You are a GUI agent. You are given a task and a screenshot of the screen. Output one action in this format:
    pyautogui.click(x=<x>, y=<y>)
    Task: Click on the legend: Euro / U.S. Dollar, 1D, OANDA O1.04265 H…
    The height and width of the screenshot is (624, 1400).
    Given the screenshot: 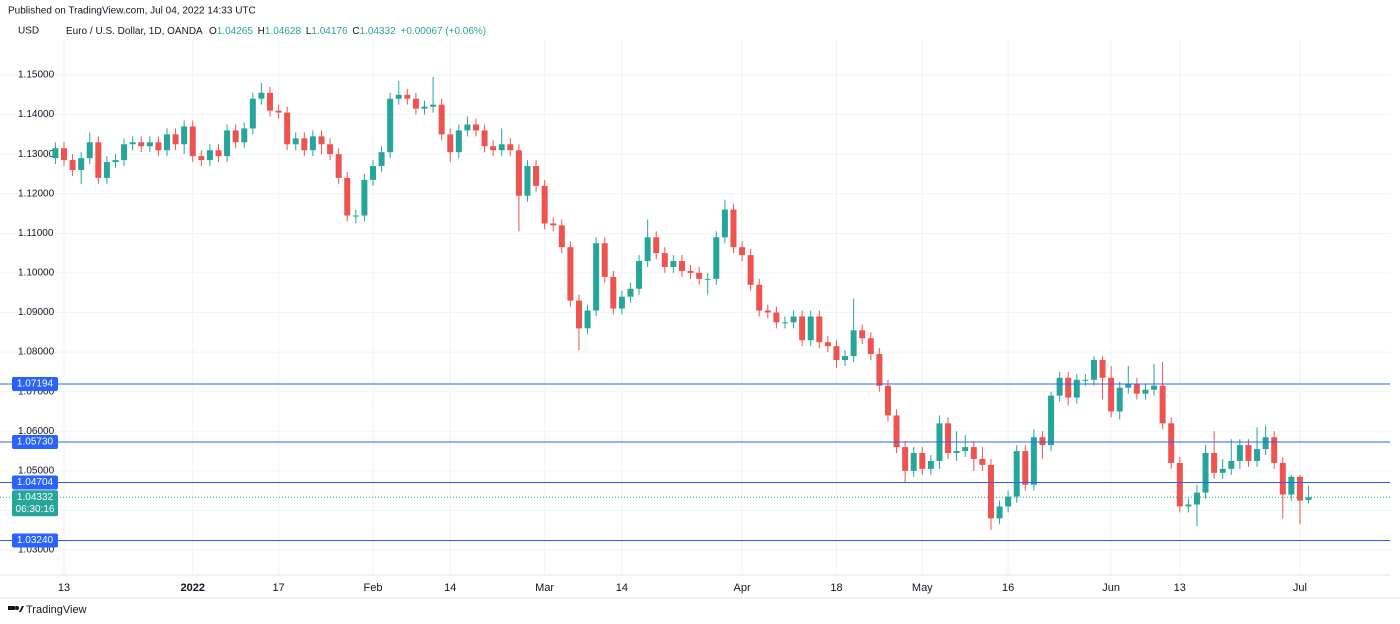 What is the action you would take?
    pyautogui.click(x=276, y=31)
    